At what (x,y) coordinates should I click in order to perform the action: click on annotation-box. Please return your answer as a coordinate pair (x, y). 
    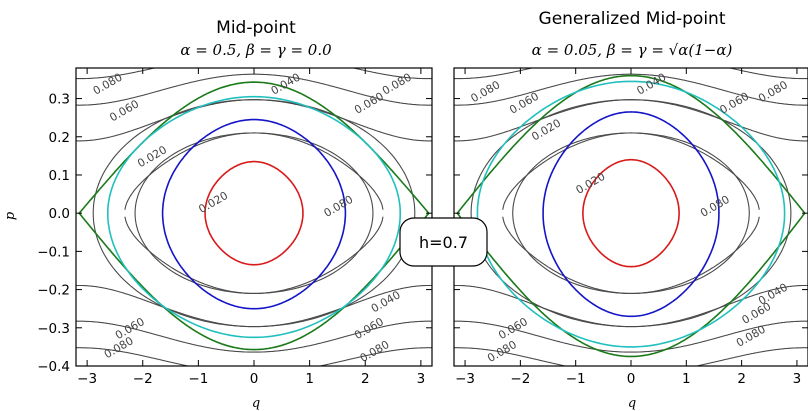
    Looking at the image, I should click on (443, 242).